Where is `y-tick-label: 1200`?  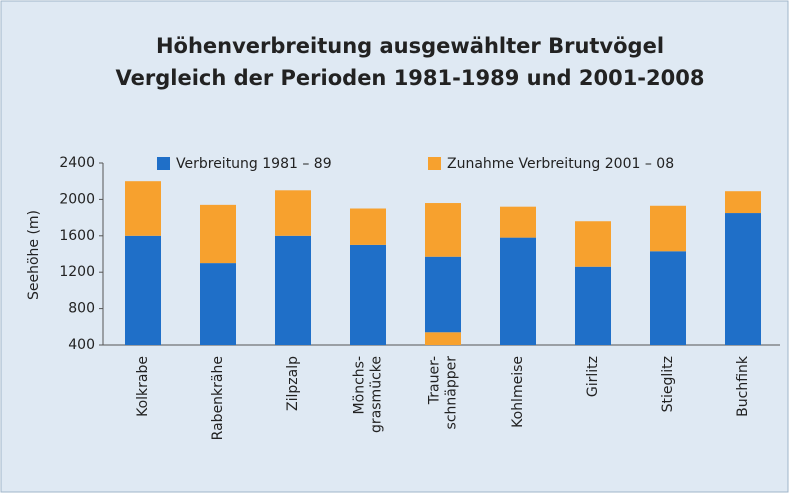
y-tick-label: 1200 is located at coordinates (77, 272).